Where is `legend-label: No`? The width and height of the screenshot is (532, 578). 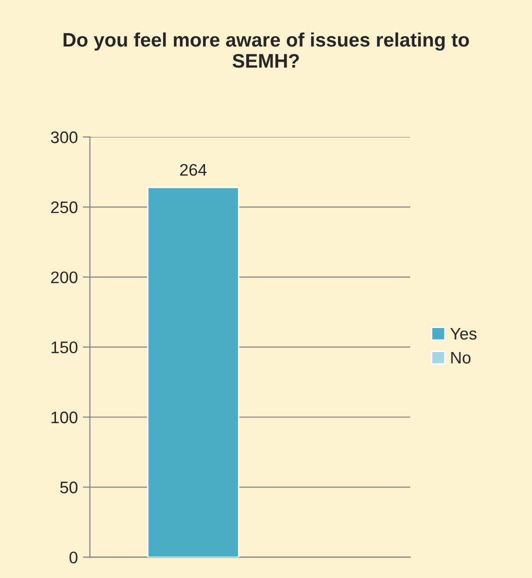 legend-label: No is located at coordinates (461, 358).